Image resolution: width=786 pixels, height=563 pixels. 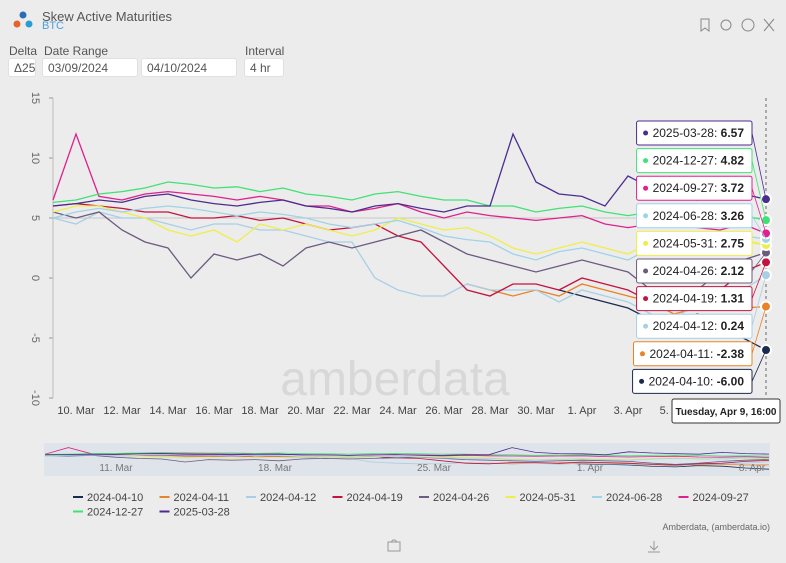 What do you see at coordinates (202, 513) in the screenshot?
I see `legend-label: 2025-03-28` at bounding box center [202, 513].